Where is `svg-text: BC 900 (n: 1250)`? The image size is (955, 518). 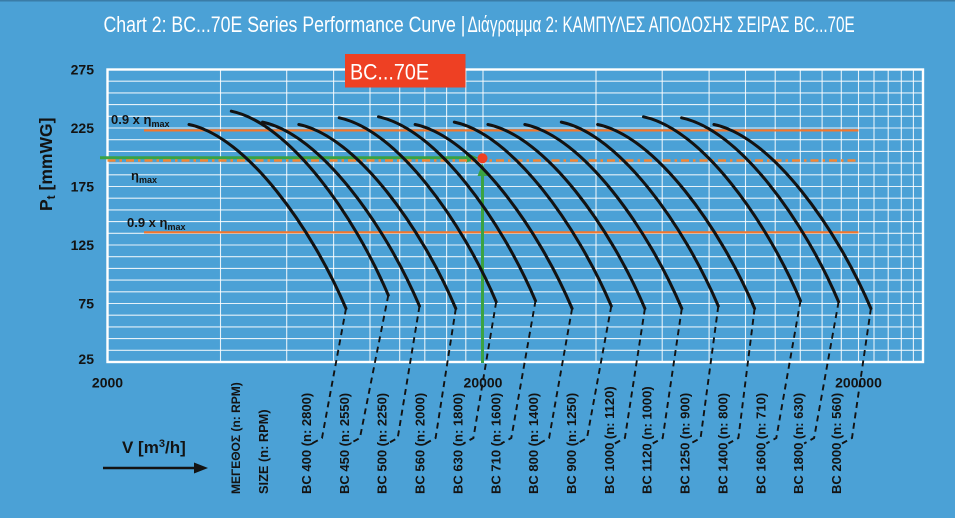
svg-text: BC 900 (n: 1250) is located at coordinates (571, 443).